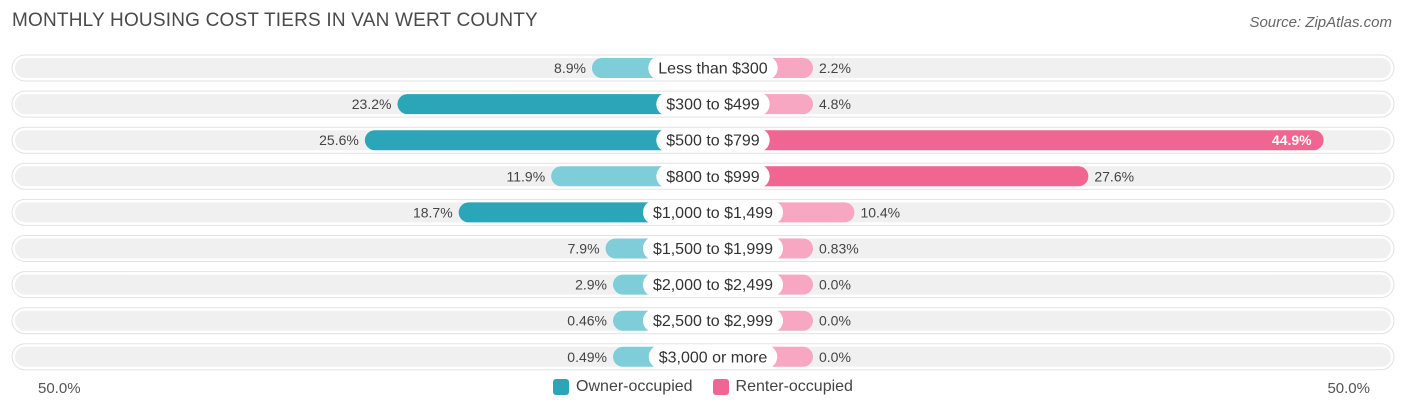 This screenshot has width=1406, height=414. I want to click on category-label: Less than $300, so click(713, 69).